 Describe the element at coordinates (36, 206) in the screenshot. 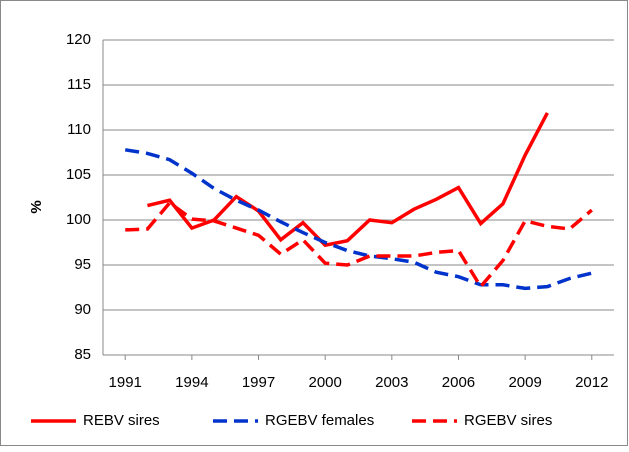

I see `y-axis-label: %` at that location.